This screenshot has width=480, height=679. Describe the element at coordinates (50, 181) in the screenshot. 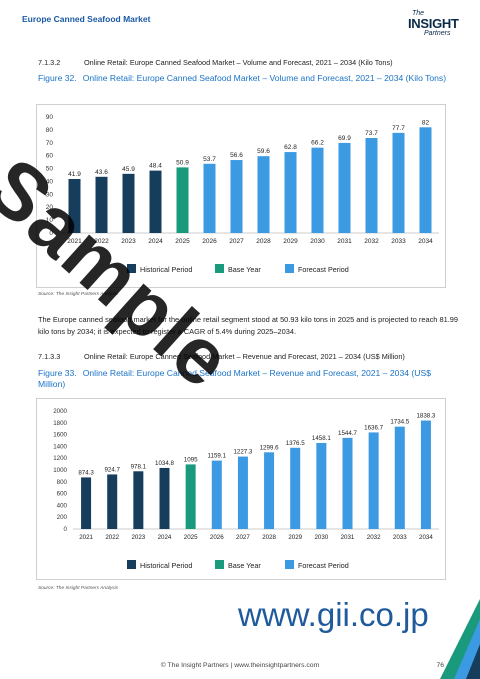

I see `y-tick-label: 40` at that location.